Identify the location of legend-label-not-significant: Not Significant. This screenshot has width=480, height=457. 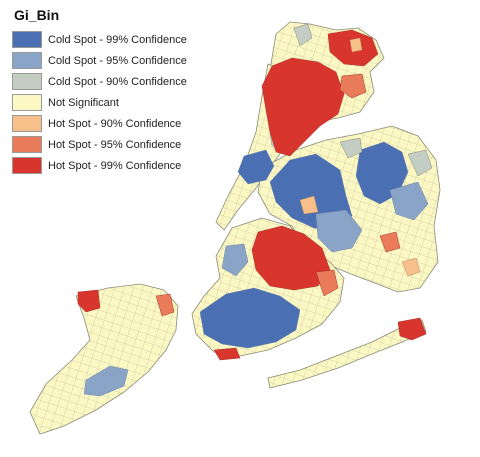
(83, 102).